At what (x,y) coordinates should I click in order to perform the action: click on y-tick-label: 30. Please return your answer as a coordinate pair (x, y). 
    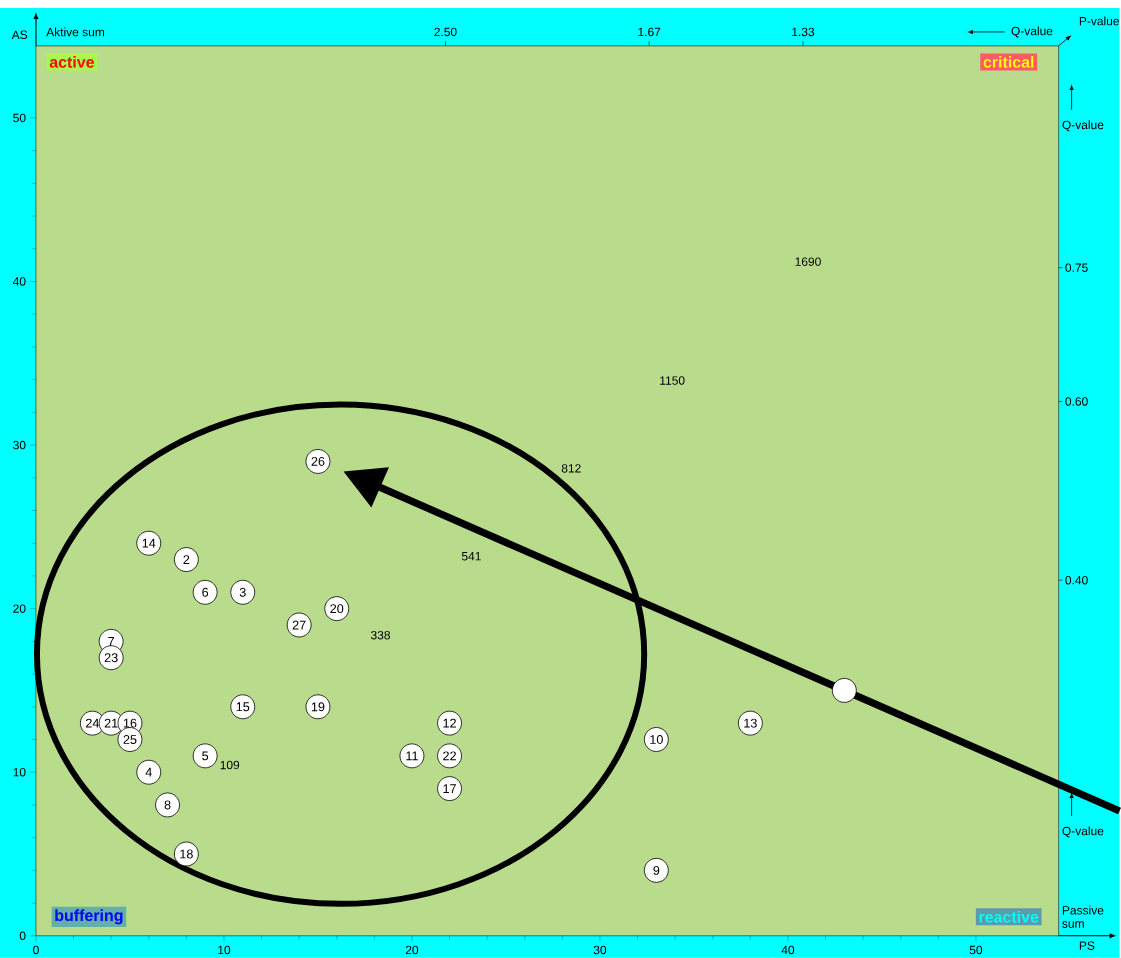
    Looking at the image, I should click on (19, 445).